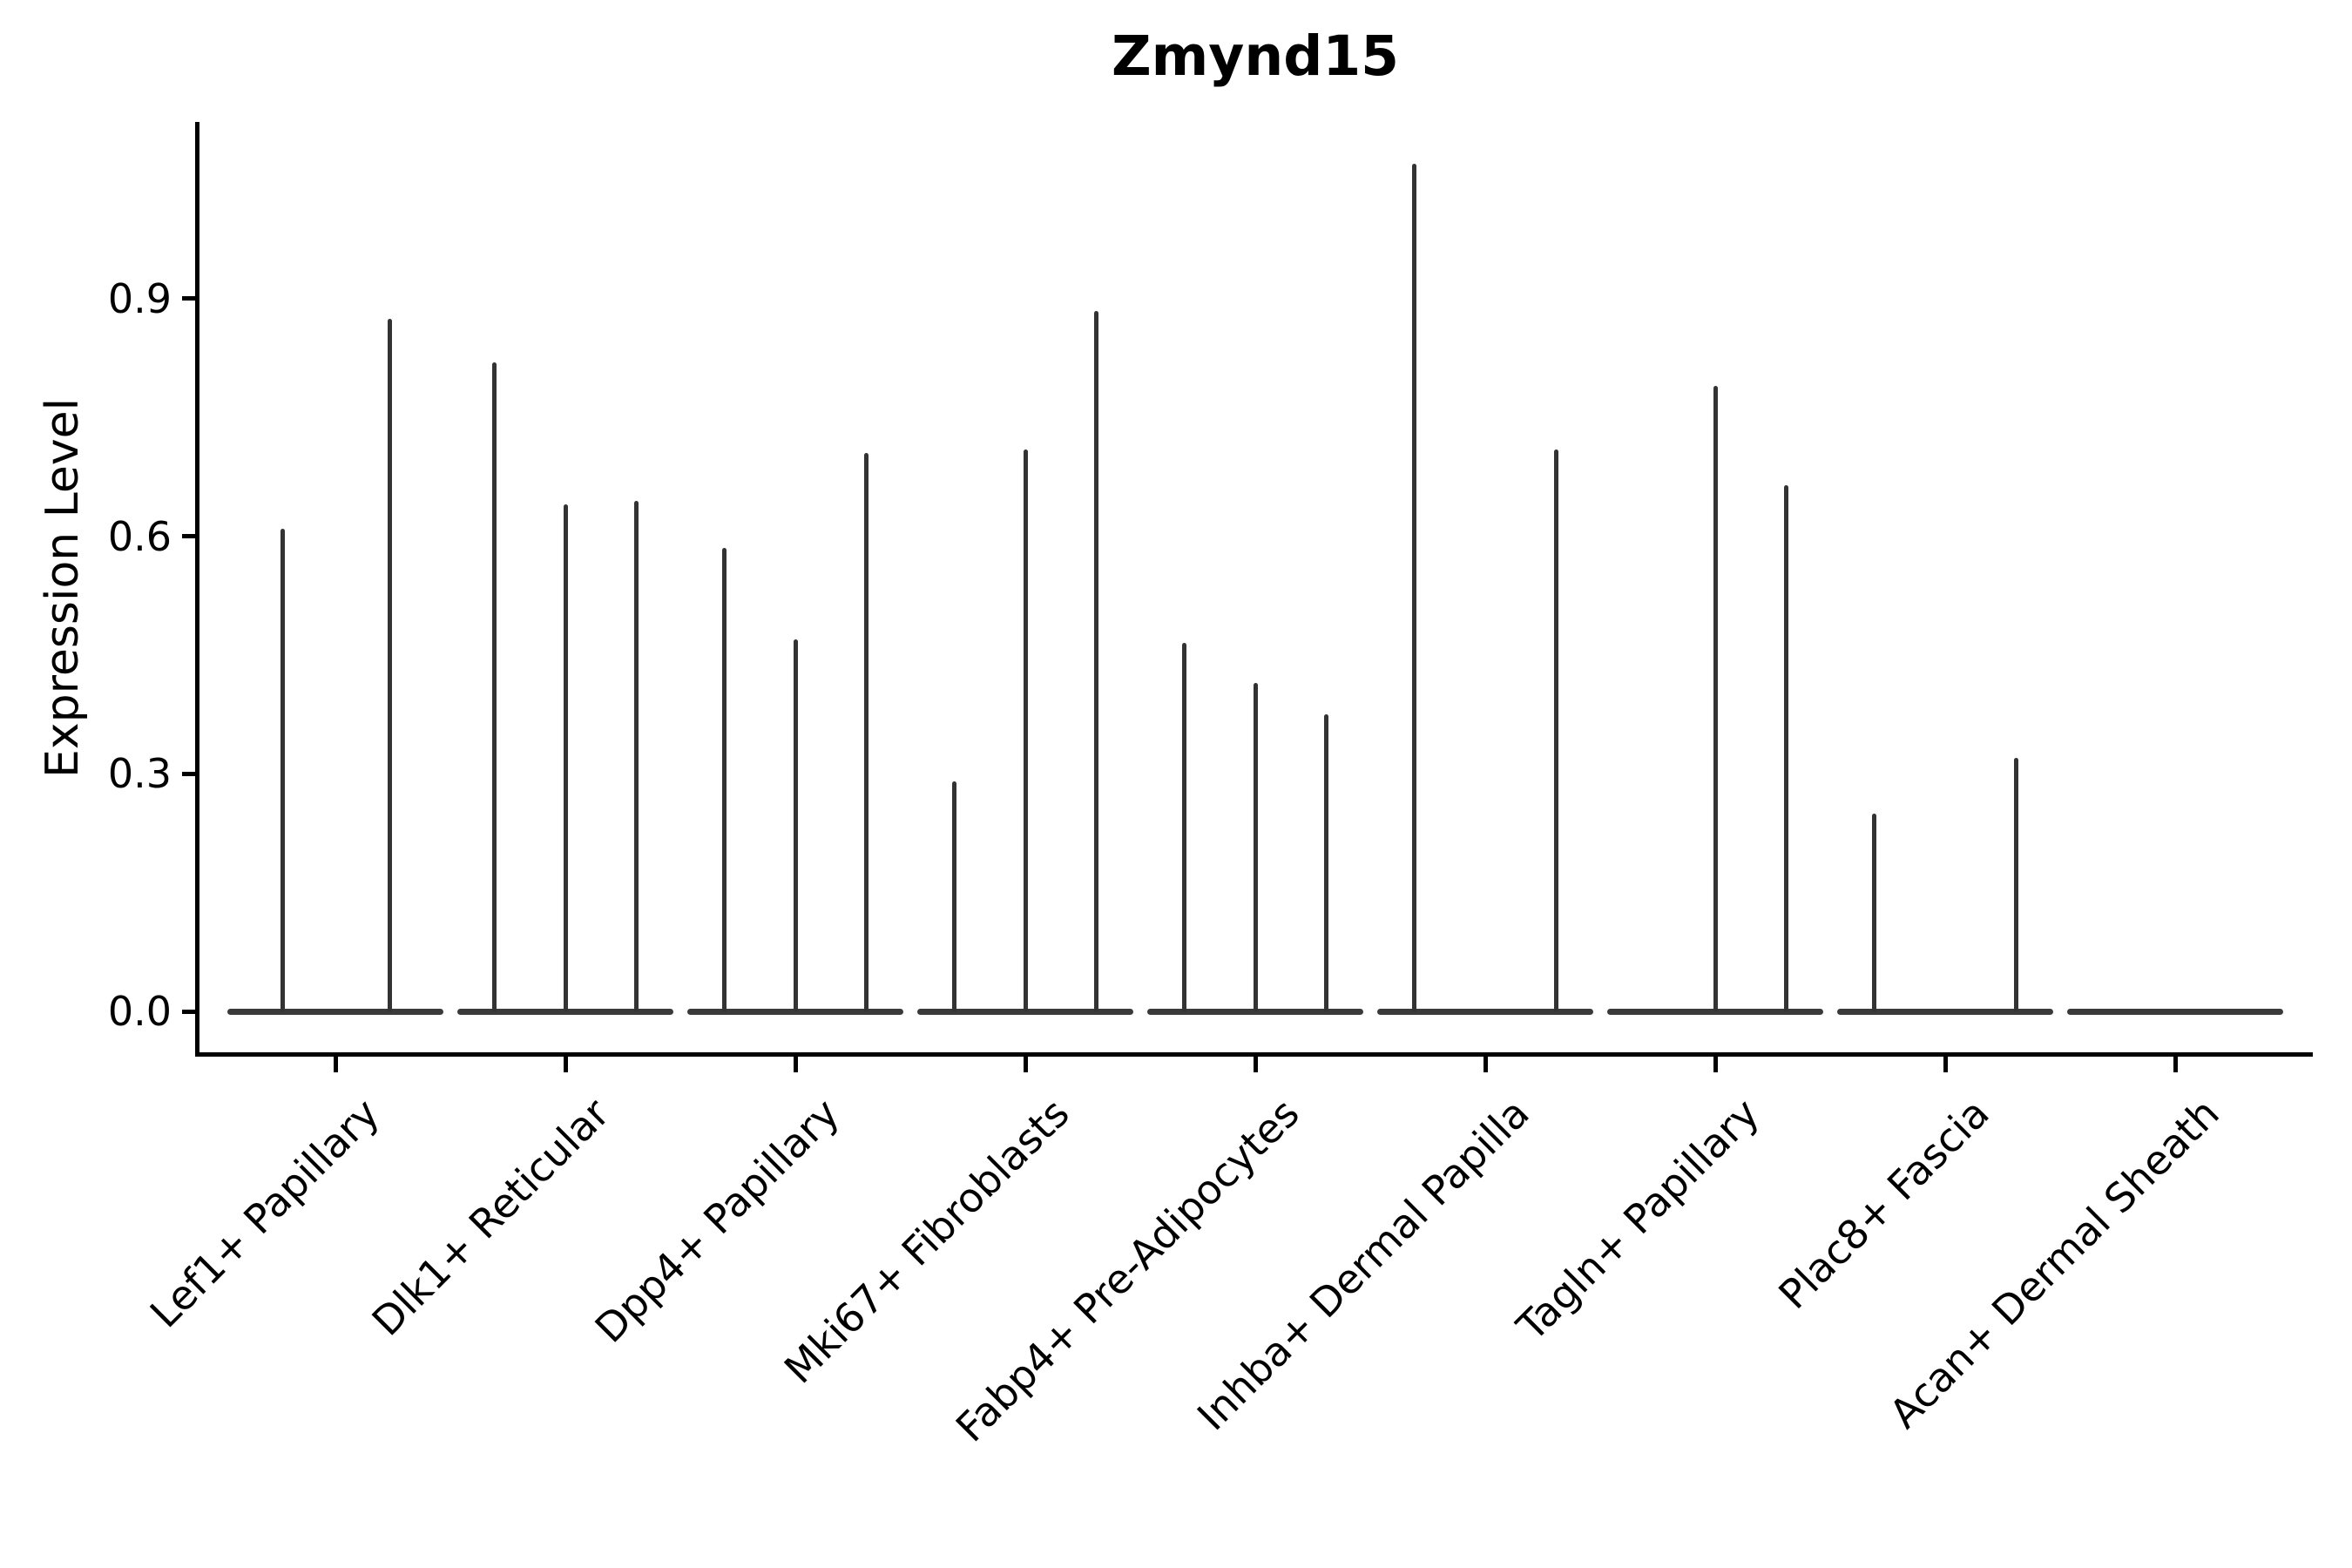 The image size is (2352, 1568). What do you see at coordinates (1883, 1203) in the screenshot?
I see `x-tick-label: Plac8+ Fascia` at bounding box center [1883, 1203].